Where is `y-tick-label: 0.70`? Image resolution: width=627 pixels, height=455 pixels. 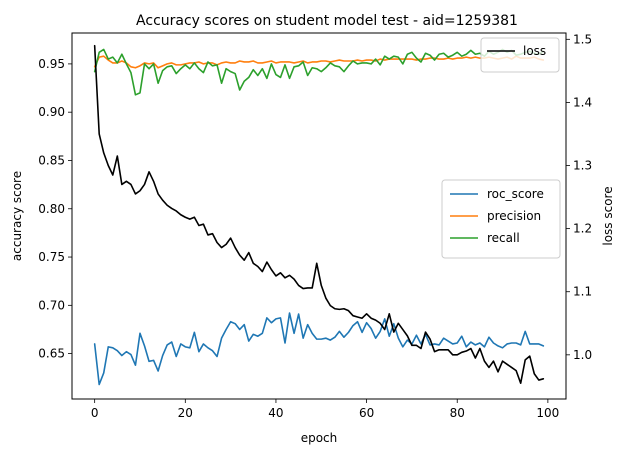
y-tick-label: 0.70 is located at coordinates (51, 305).